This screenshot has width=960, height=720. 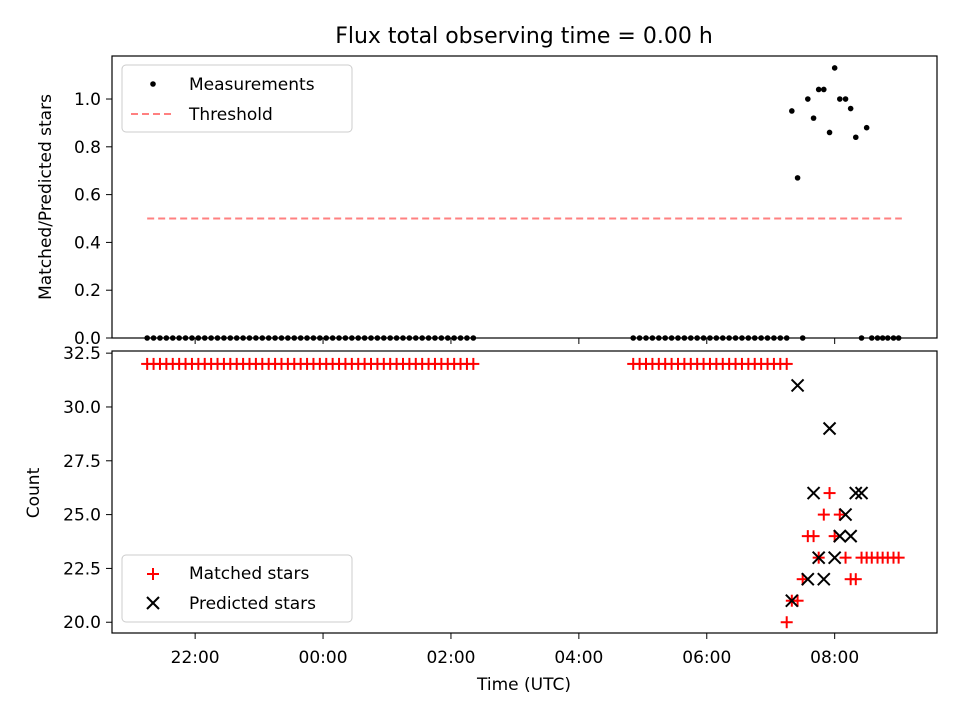 I want to click on xtick-label: 04:00, so click(x=578, y=658).